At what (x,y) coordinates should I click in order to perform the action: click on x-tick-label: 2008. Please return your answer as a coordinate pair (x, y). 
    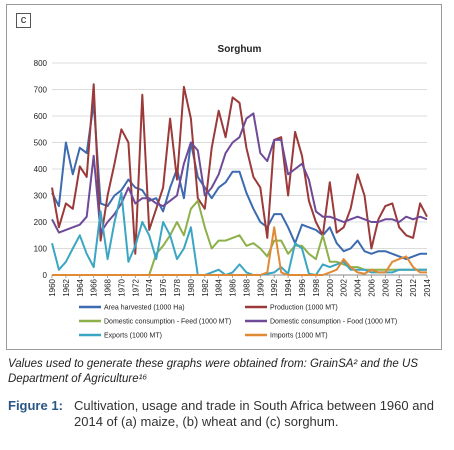
    Looking at the image, I should click on (385, 287).